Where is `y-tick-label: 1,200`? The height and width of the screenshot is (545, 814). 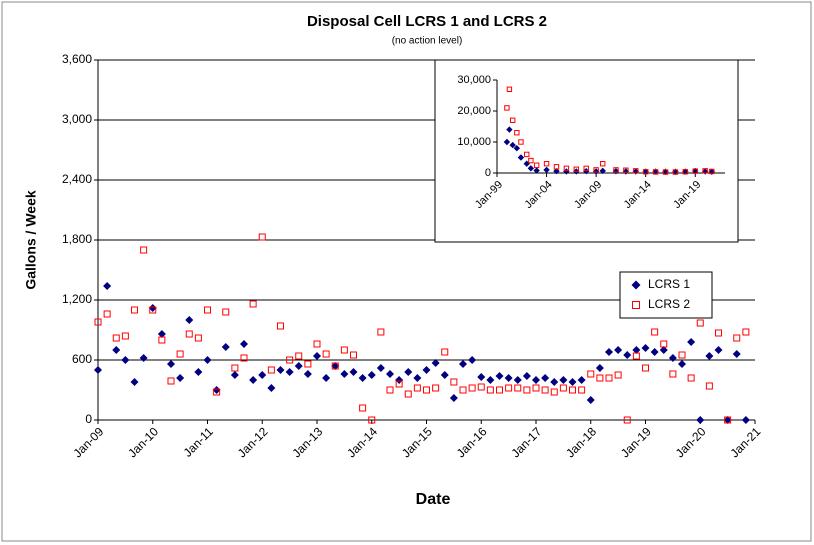
y-tick-label: 1,200 is located at coordinates (77, 299).